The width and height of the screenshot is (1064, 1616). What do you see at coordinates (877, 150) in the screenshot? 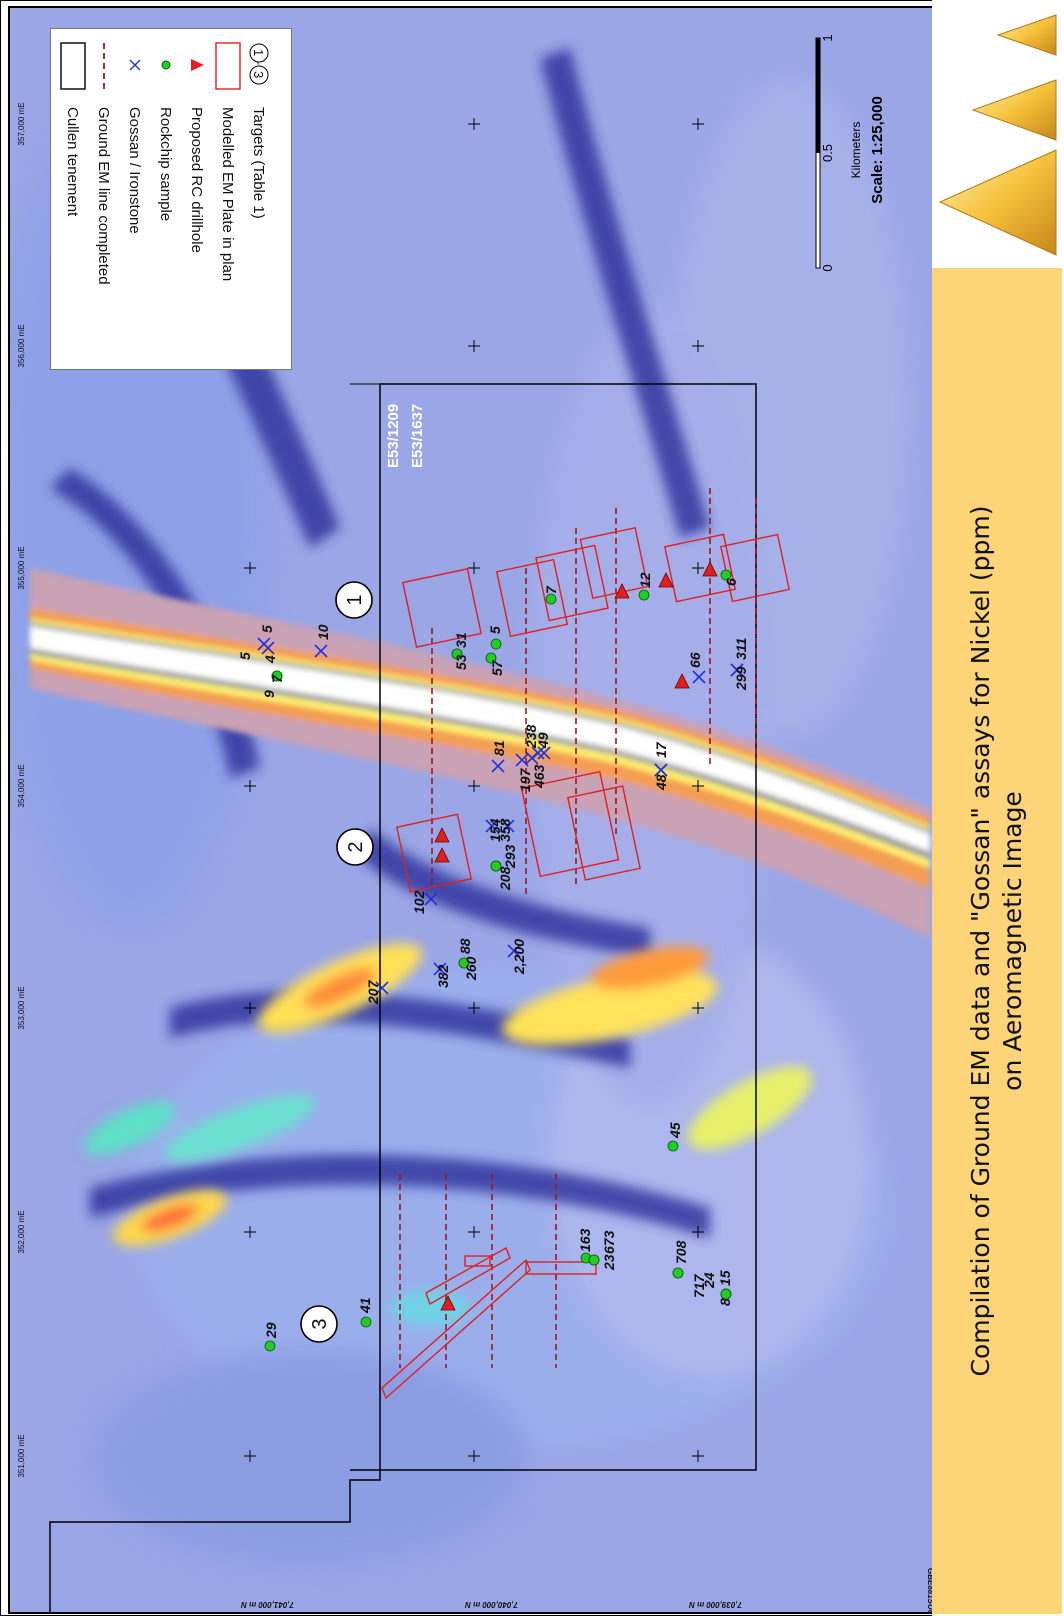
I see `scale-text: Scale: 1:25,000` at bounding box center [877, 150].